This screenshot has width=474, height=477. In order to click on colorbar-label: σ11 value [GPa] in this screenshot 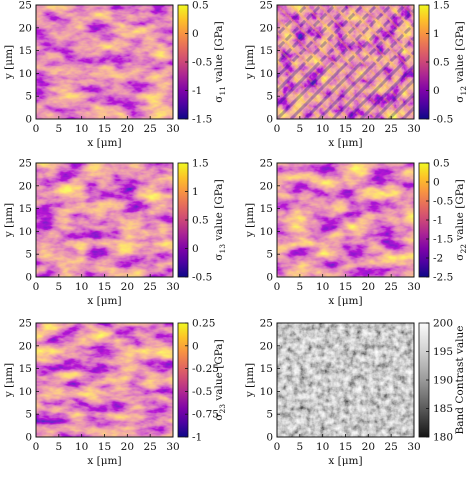, I will do `click(220, 61)`.